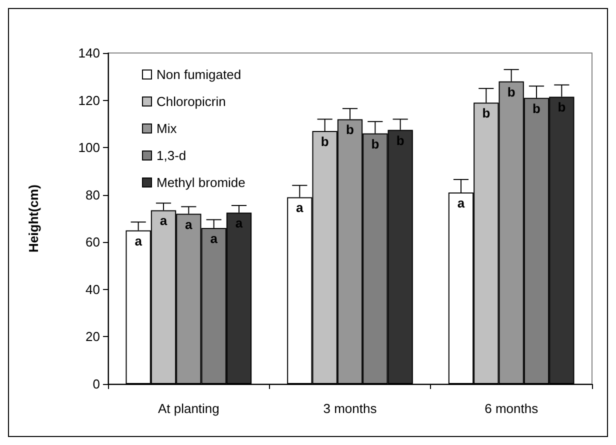 Image resolution: width=616 pixels, height=445 pixels. Describe the element at coordinates (89, 100) in the screenshot. I see `y-tick-label: 120` at that location.